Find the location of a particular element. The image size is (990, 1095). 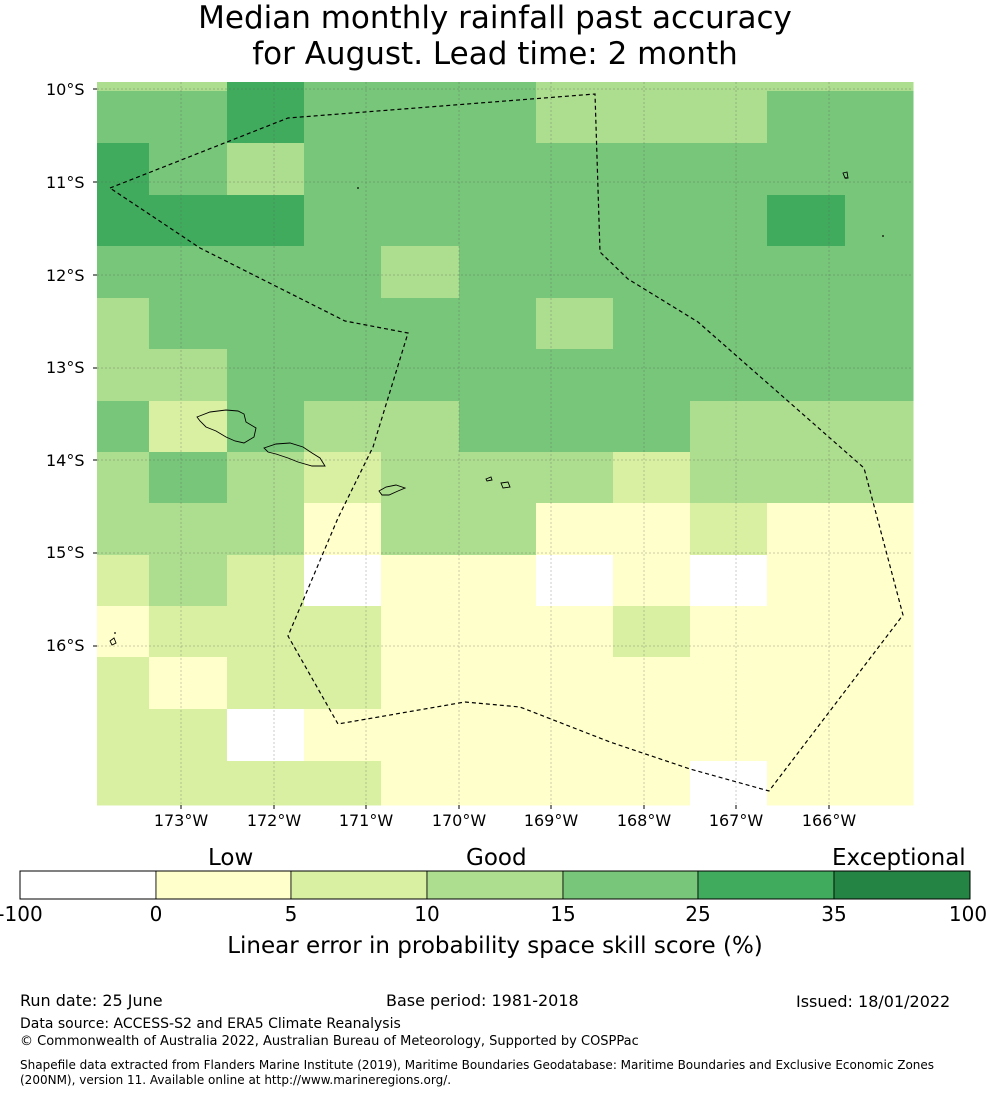

lon-label-166w: 166°W is located at coordinates (829, 820).